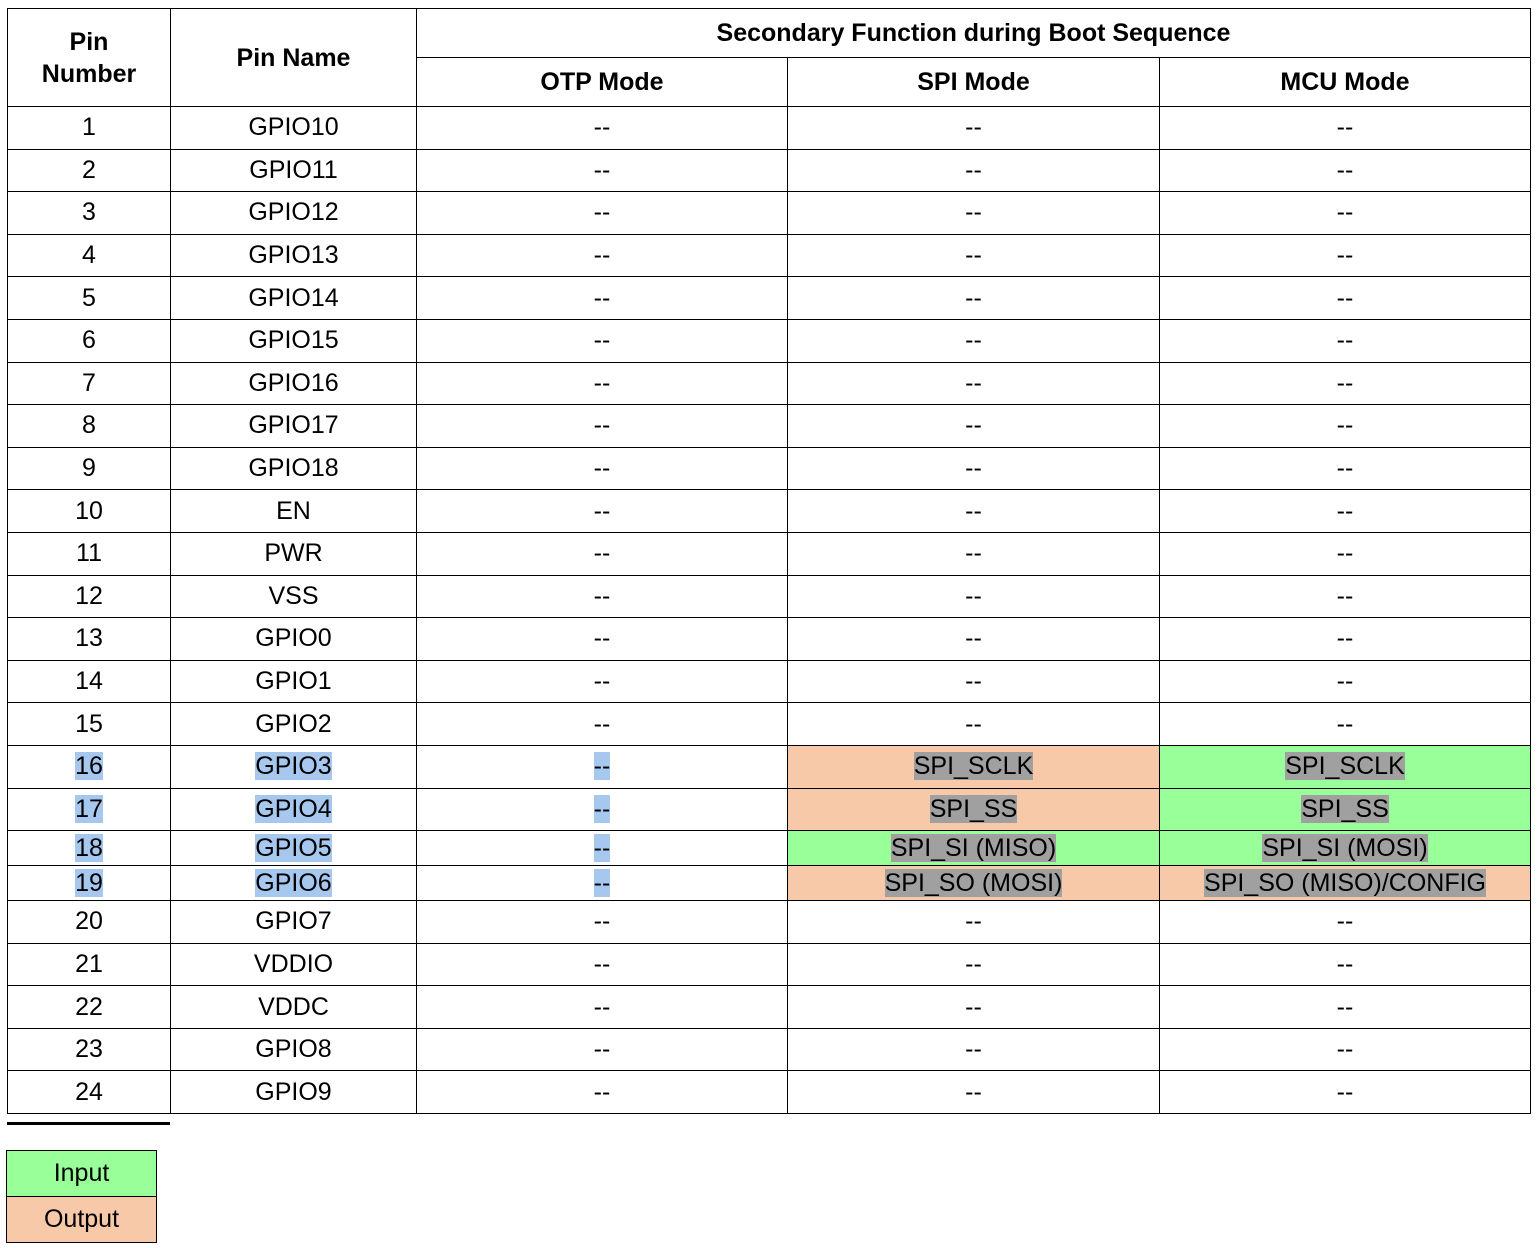 This screenshot has height=1248, width=1537. Describe the element at coordinates (293, 847) in the screenshot. I see `cell-name-text: GPIO5` at that location.